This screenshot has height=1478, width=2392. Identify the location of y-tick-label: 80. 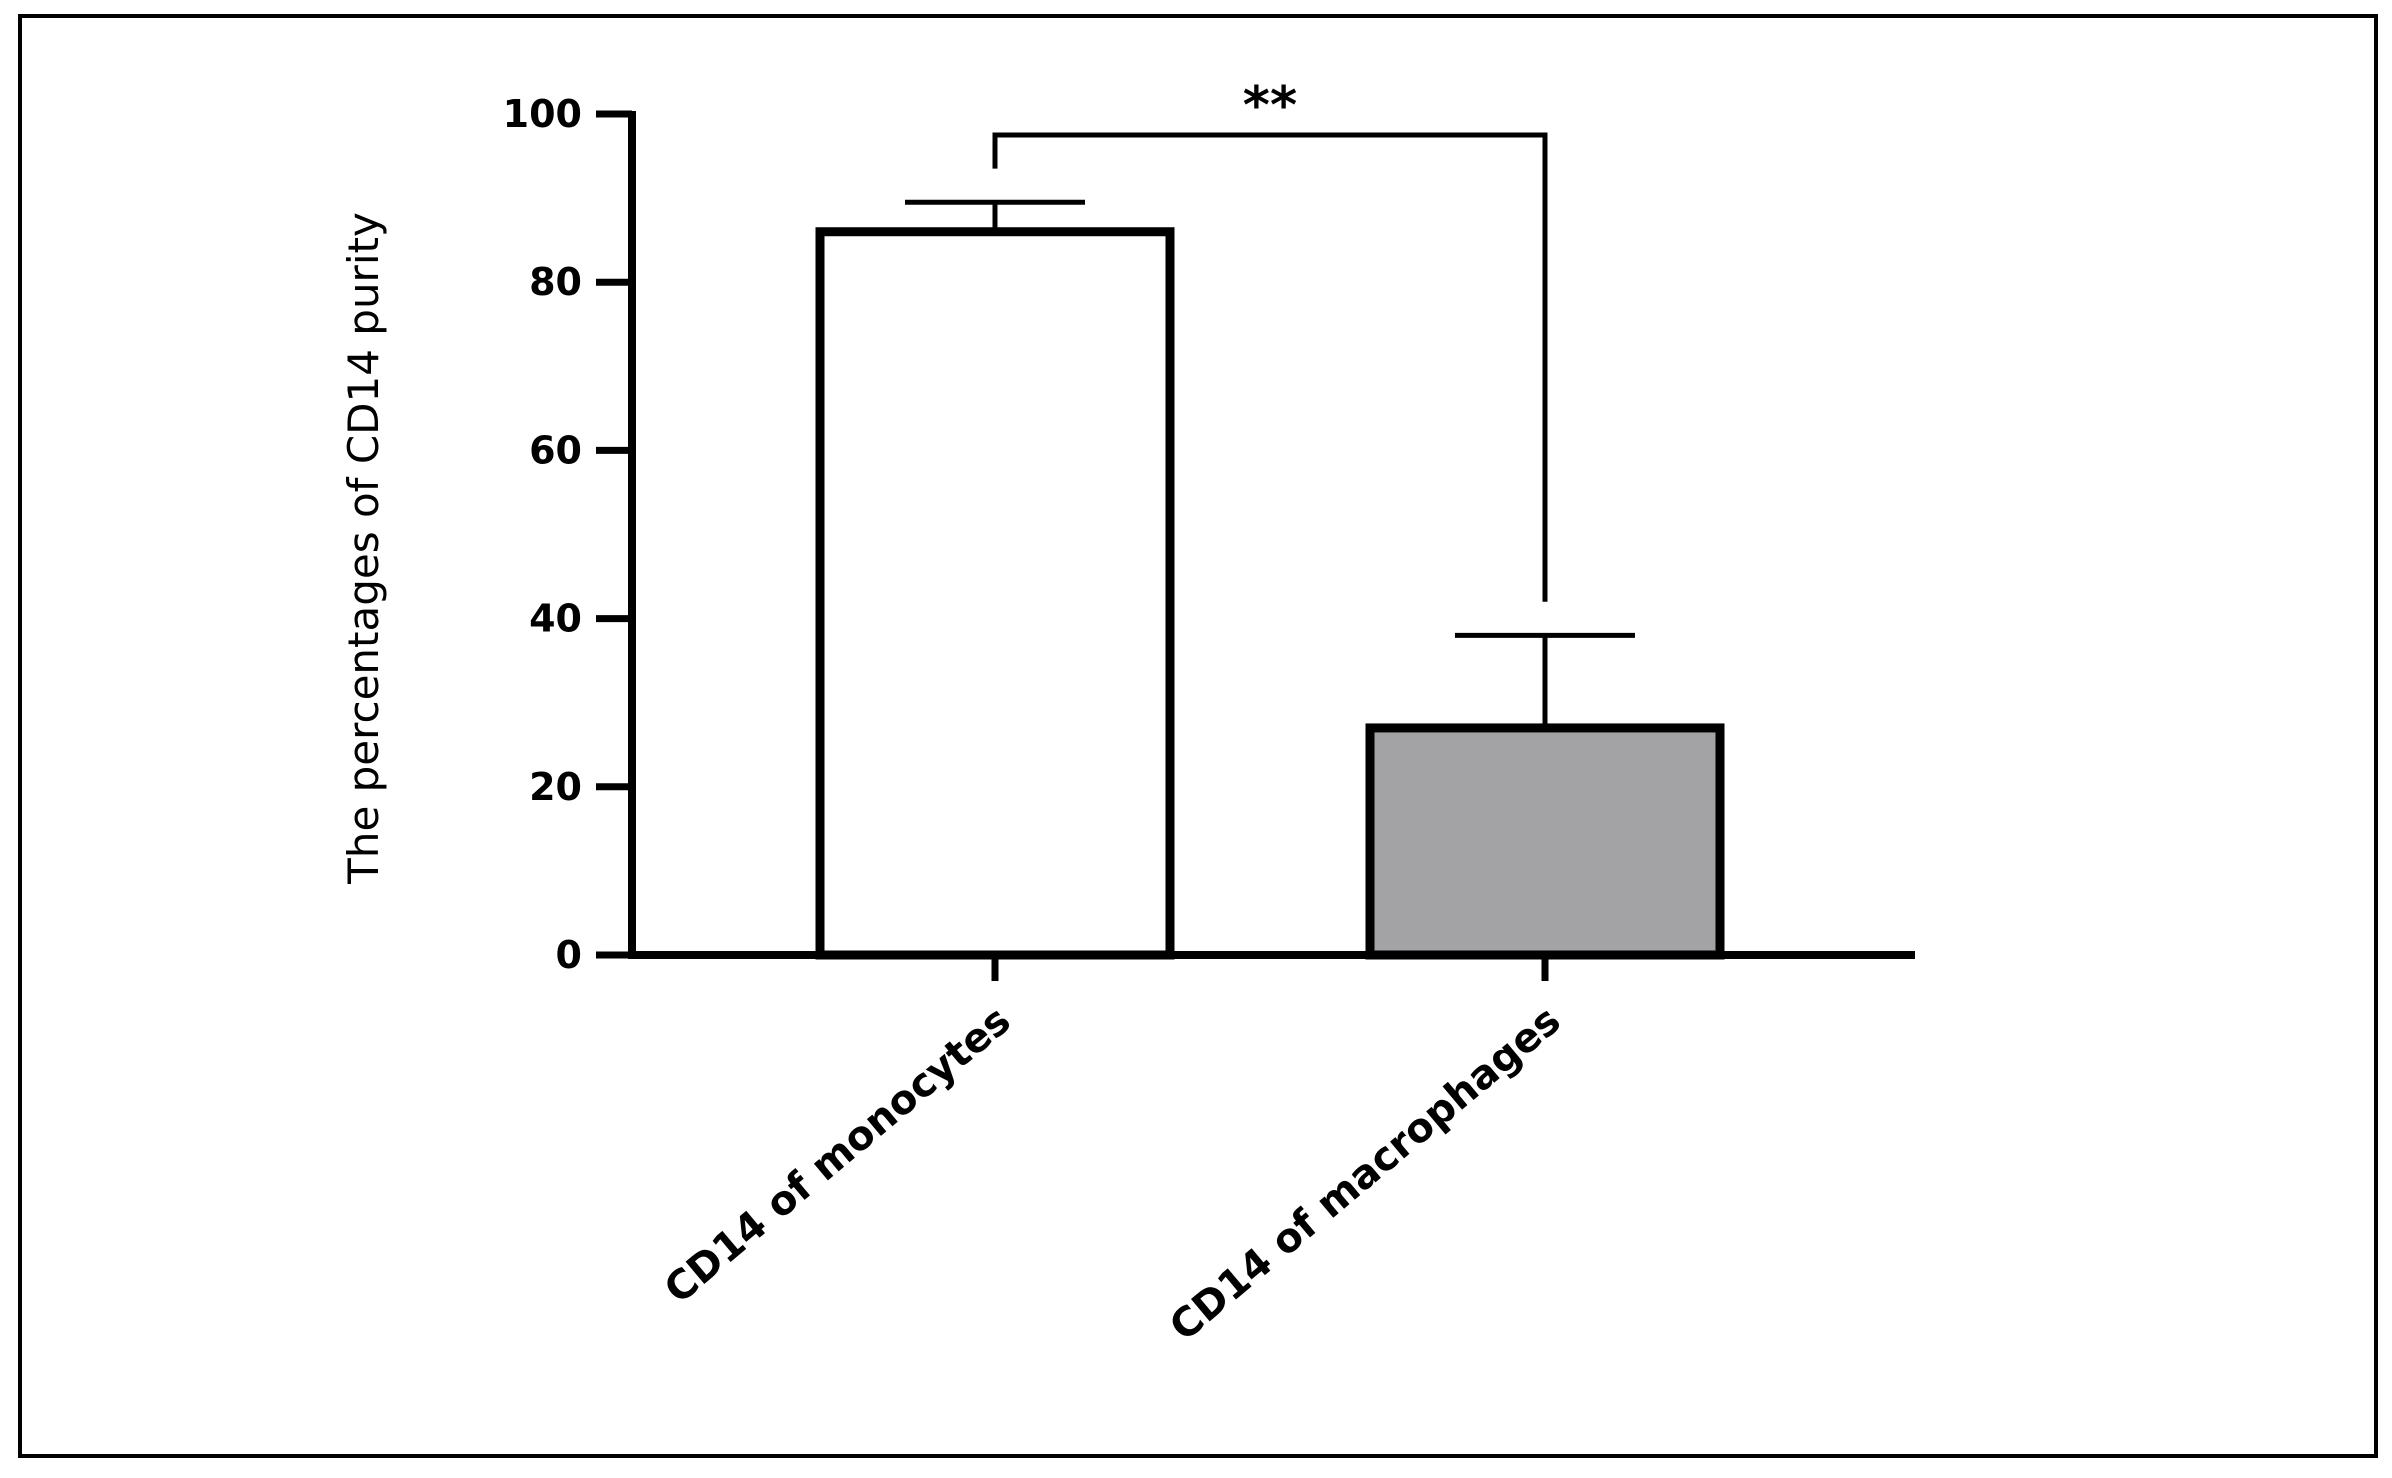
(555, 282).